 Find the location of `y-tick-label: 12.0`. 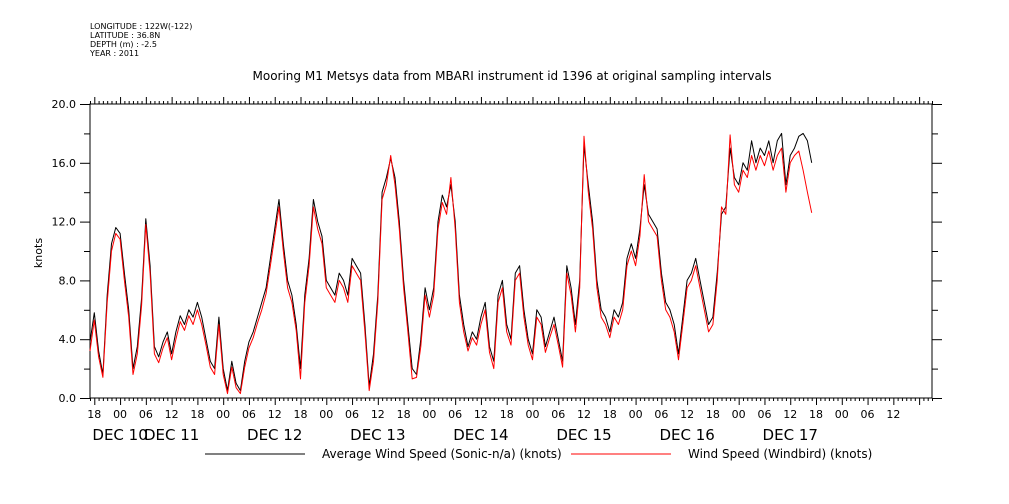

y-tick-label: 12.0 is located at coordinates (64, 222).